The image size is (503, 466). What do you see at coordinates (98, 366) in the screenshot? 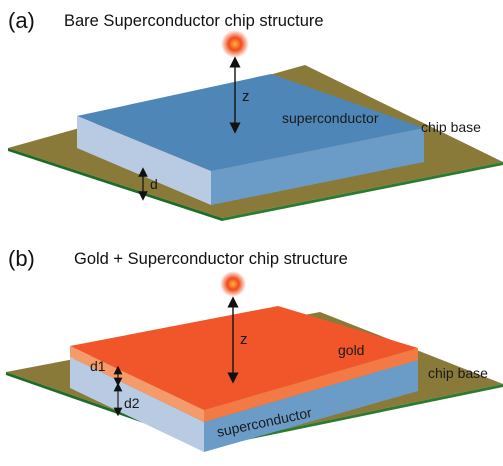
I see `gold-thickness-label-b: d1` at bounding box center [98, 366].